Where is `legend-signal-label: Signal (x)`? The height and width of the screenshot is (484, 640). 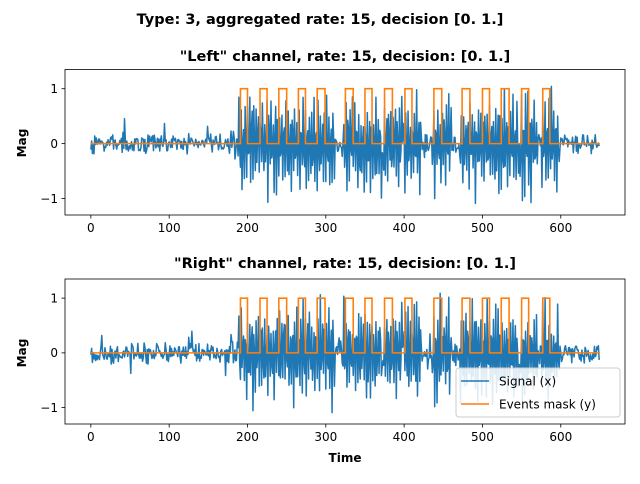
legend-signal-label: Signal (x) is located at coordinates (527, 382).